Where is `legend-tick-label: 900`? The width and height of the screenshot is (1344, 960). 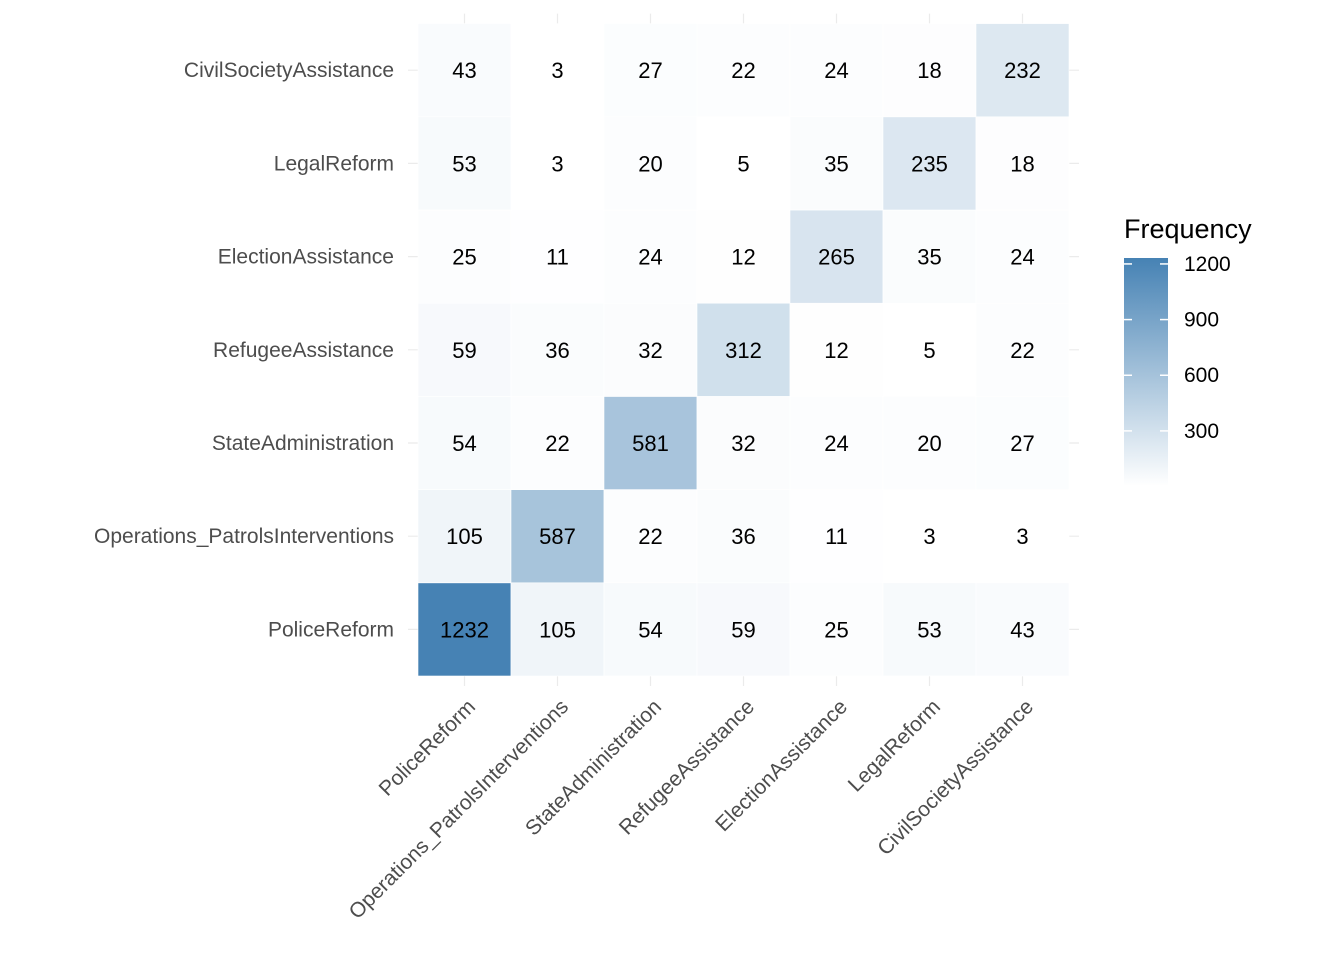
legend-tick-label: 900 is located at coordinates (1201, 320).